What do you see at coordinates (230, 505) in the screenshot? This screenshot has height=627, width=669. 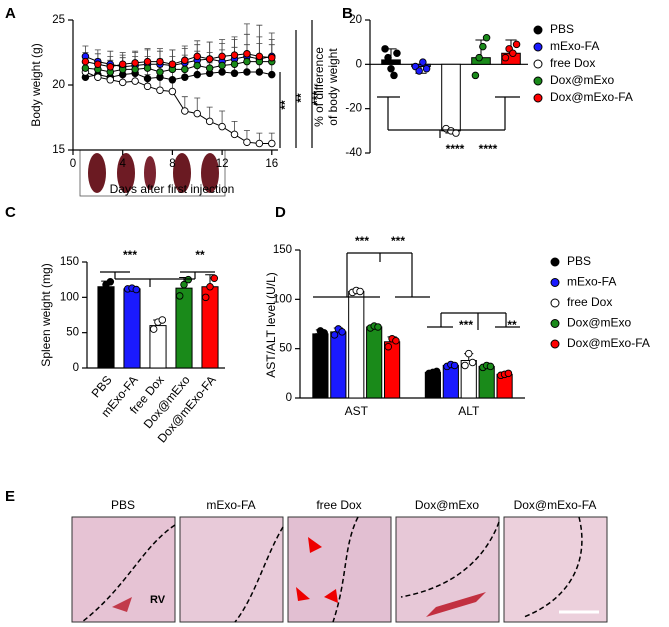 I see `image-title: mExo-FA` at bounding box center [230, 505].